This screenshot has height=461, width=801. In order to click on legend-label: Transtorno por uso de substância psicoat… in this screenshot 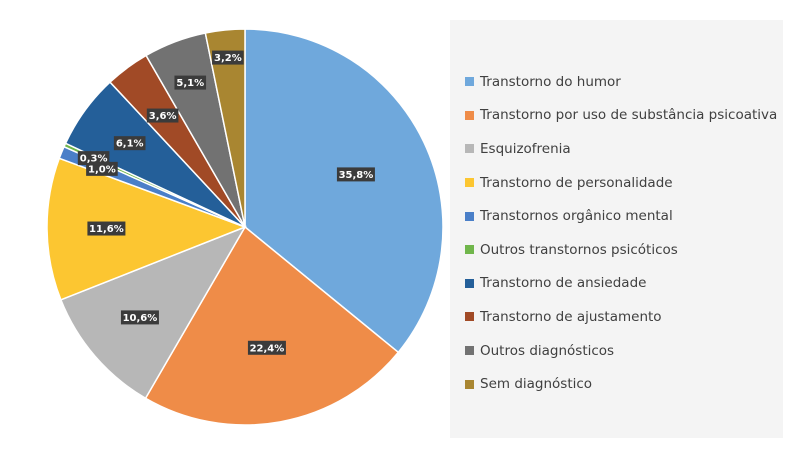, I will do `click(629, 115)`.